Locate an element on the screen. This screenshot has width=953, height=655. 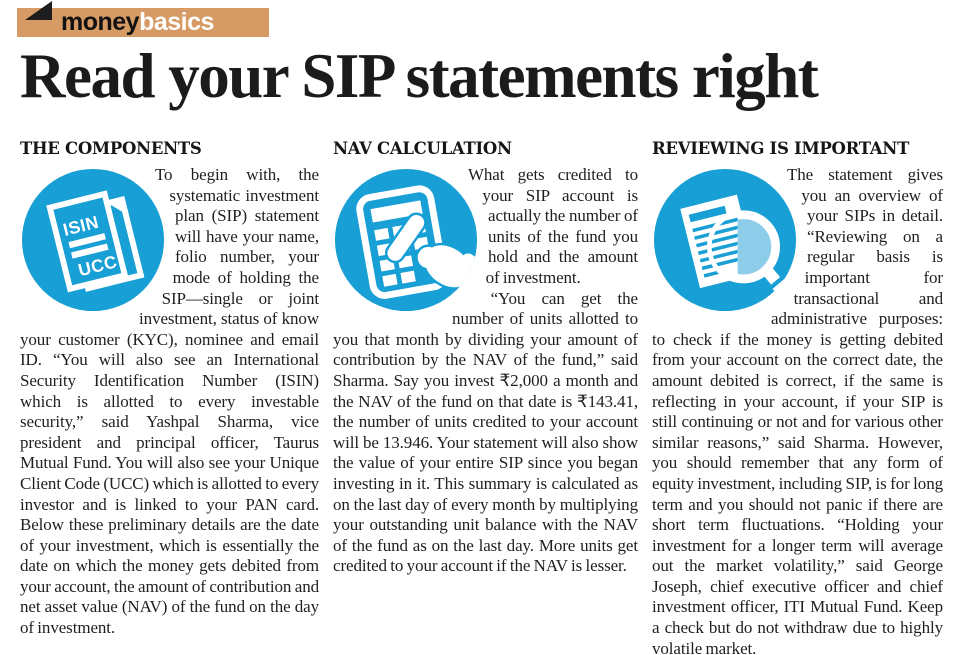
section-heading: REVIEWING IS IMPORTANT is located at coordinates (781, 148).